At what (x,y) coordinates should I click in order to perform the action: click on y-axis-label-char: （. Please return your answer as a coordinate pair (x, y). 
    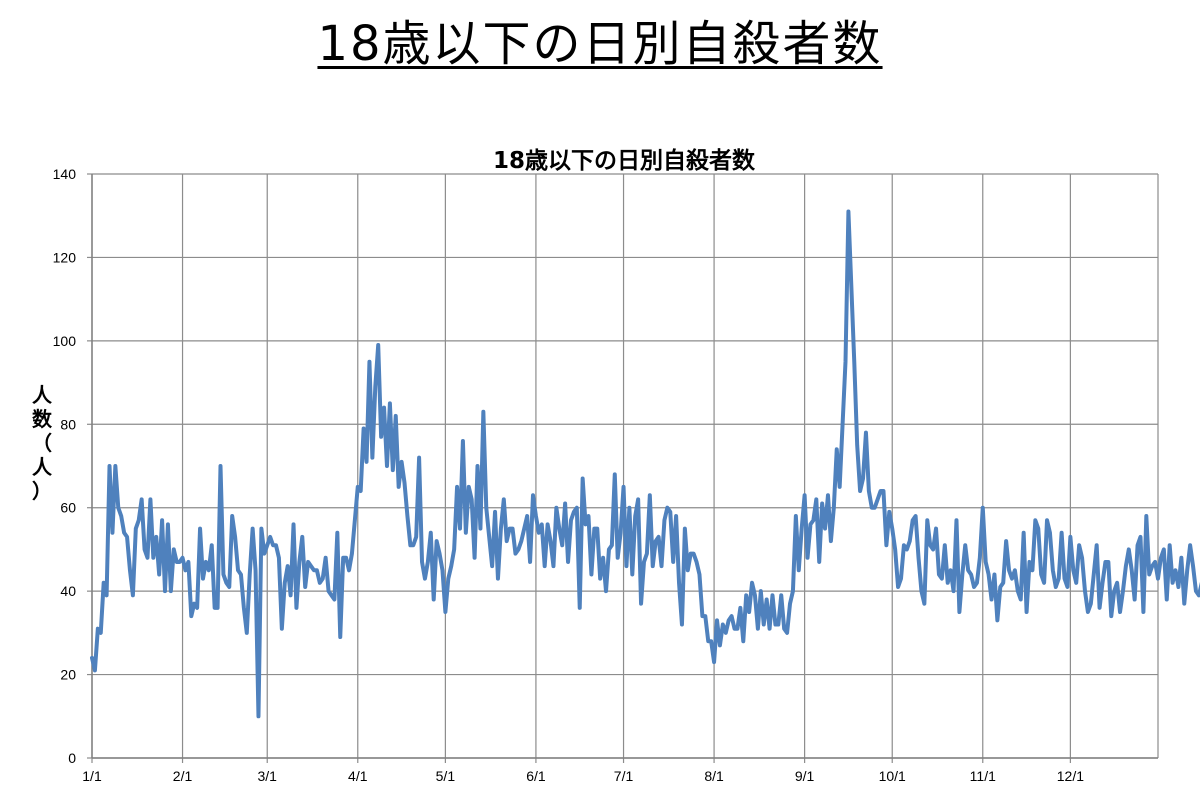
    Looking at the image, I should click on (42, 443).